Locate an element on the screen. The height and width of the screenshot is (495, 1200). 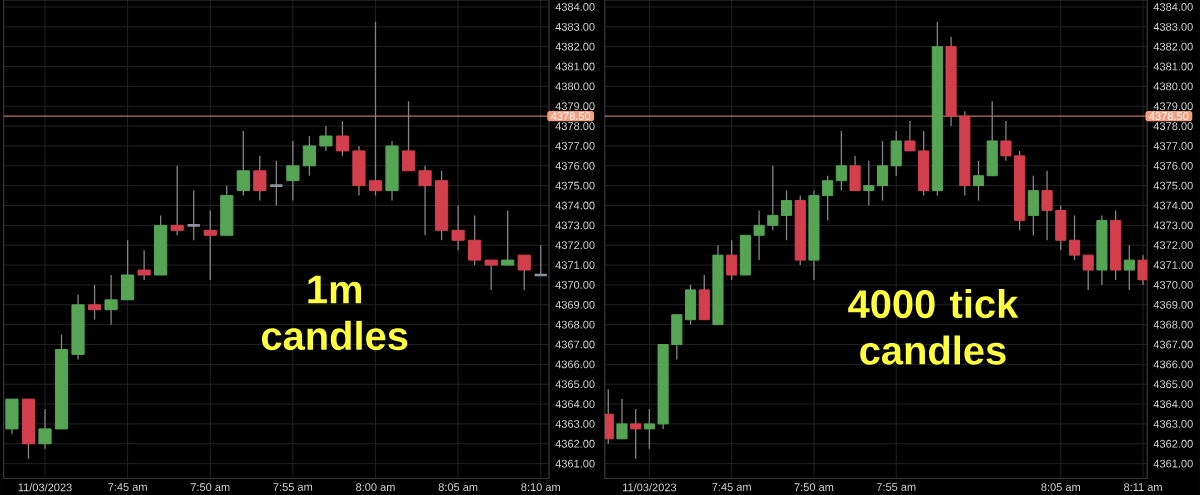
y-tick-label: 4362.00 is located at coordinates (575, 443).